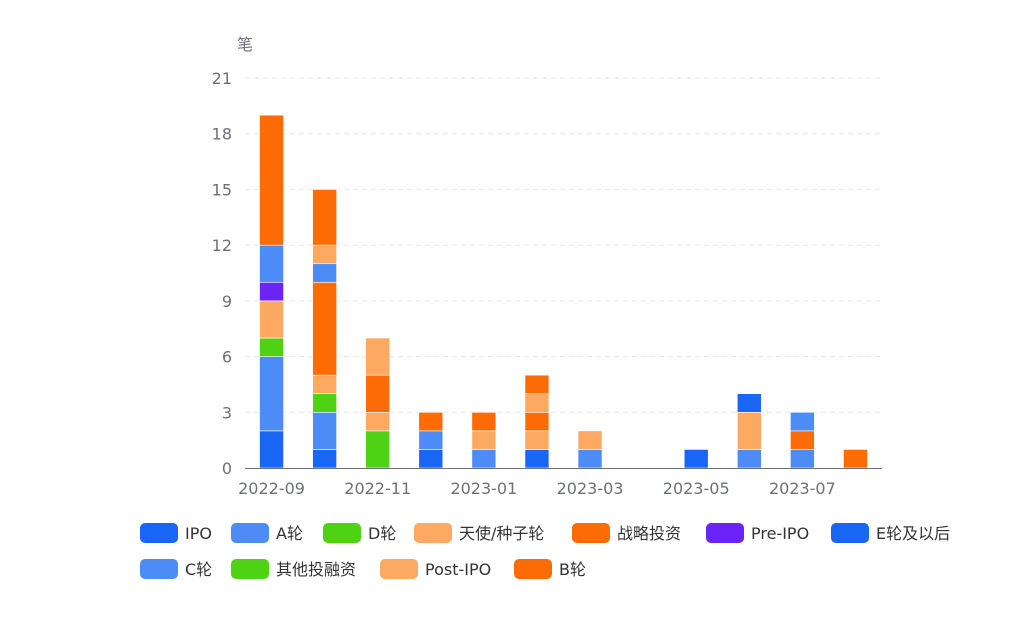  What do you see at coordinates (649, 533) in the screenshot?
I see `legend-label: 战略投资` at bounding box center [649, 533].